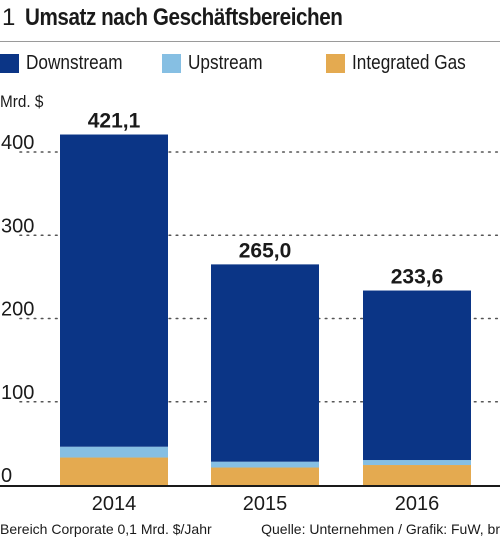 This screenshot has height=543, width=500. Describe the element at coordinates (417, 504) in the screenshot. I see `x-tick-label-2016: 2016` at that location.